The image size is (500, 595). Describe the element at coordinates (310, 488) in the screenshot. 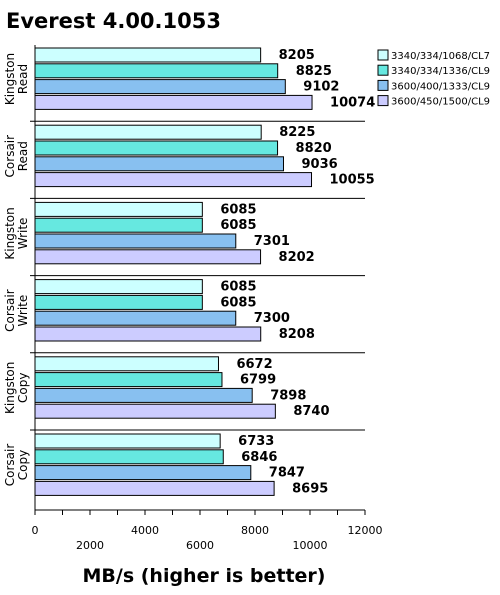

I see `value-label: 8695` at that location.